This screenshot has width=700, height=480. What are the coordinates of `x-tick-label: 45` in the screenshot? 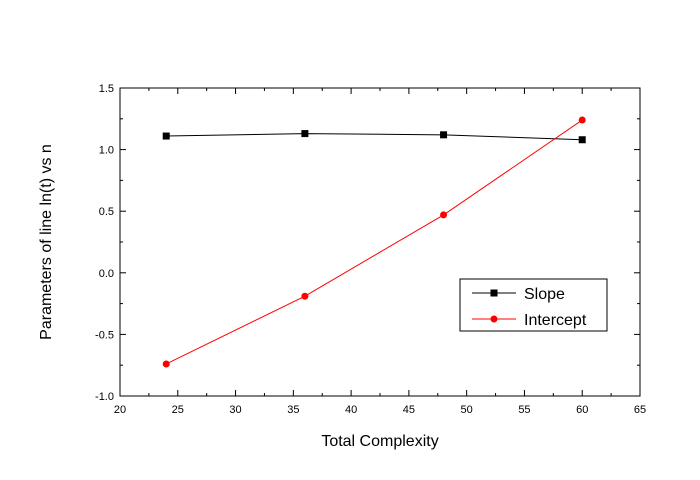 It's located at (409, 410).